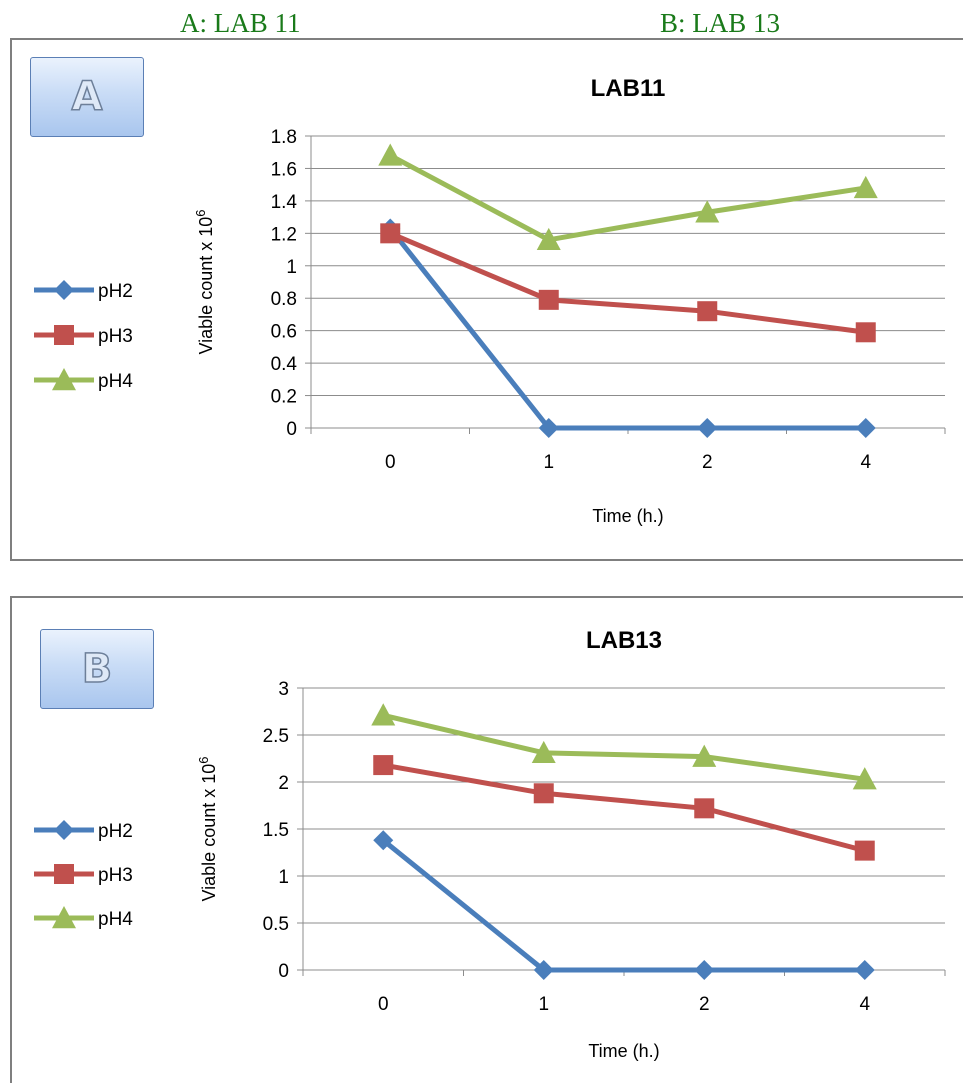 This screenshot has width=963, height=1083. I want to click on y-tick-label: 1.2, so click(284, 234).